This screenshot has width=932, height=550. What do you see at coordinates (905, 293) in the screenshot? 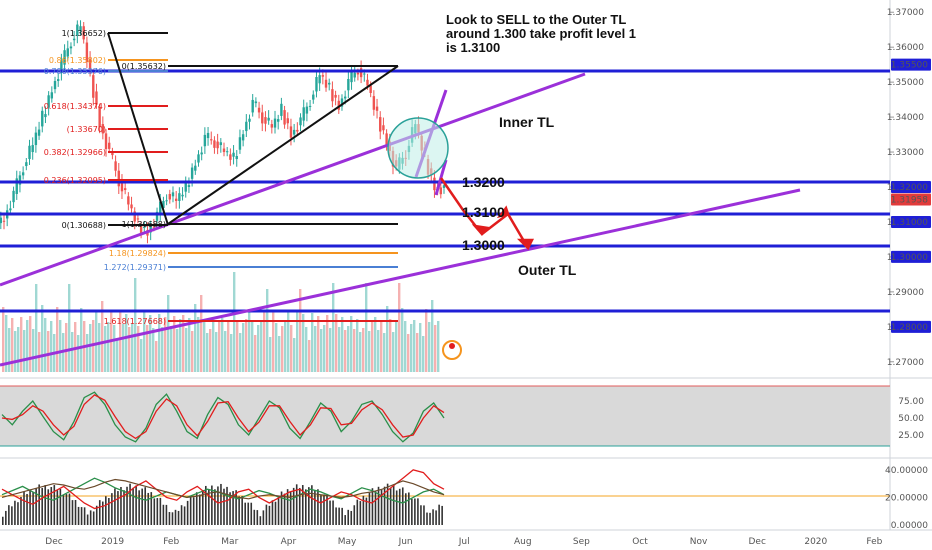
I see `price-tick-label: 1.29000` at bounding box center [905, 293].